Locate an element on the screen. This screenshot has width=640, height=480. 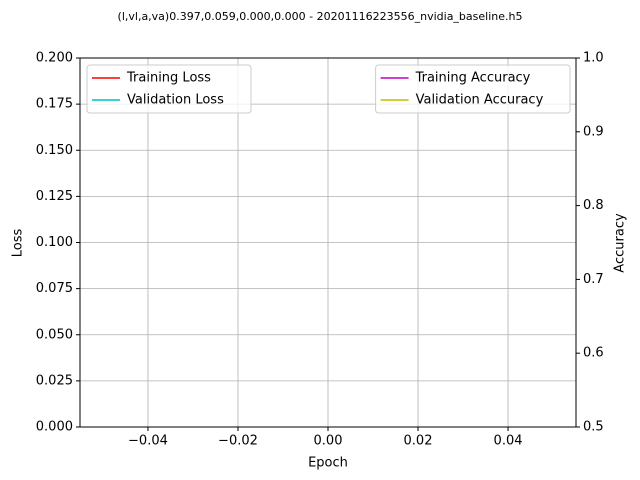
y2-tick-label: 0.5 is located at coordinates (593, 427).